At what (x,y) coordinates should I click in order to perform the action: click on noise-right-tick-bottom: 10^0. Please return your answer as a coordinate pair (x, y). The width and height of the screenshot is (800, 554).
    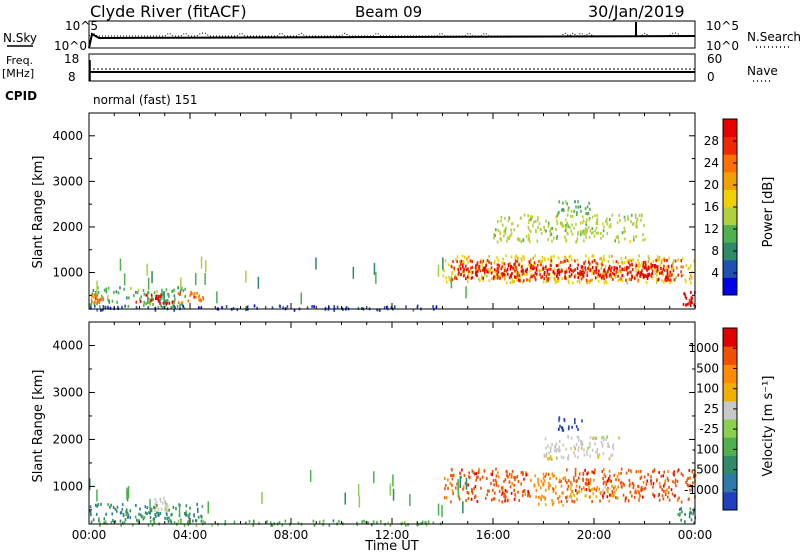
    Looking at the image, I should click on (722, 46).